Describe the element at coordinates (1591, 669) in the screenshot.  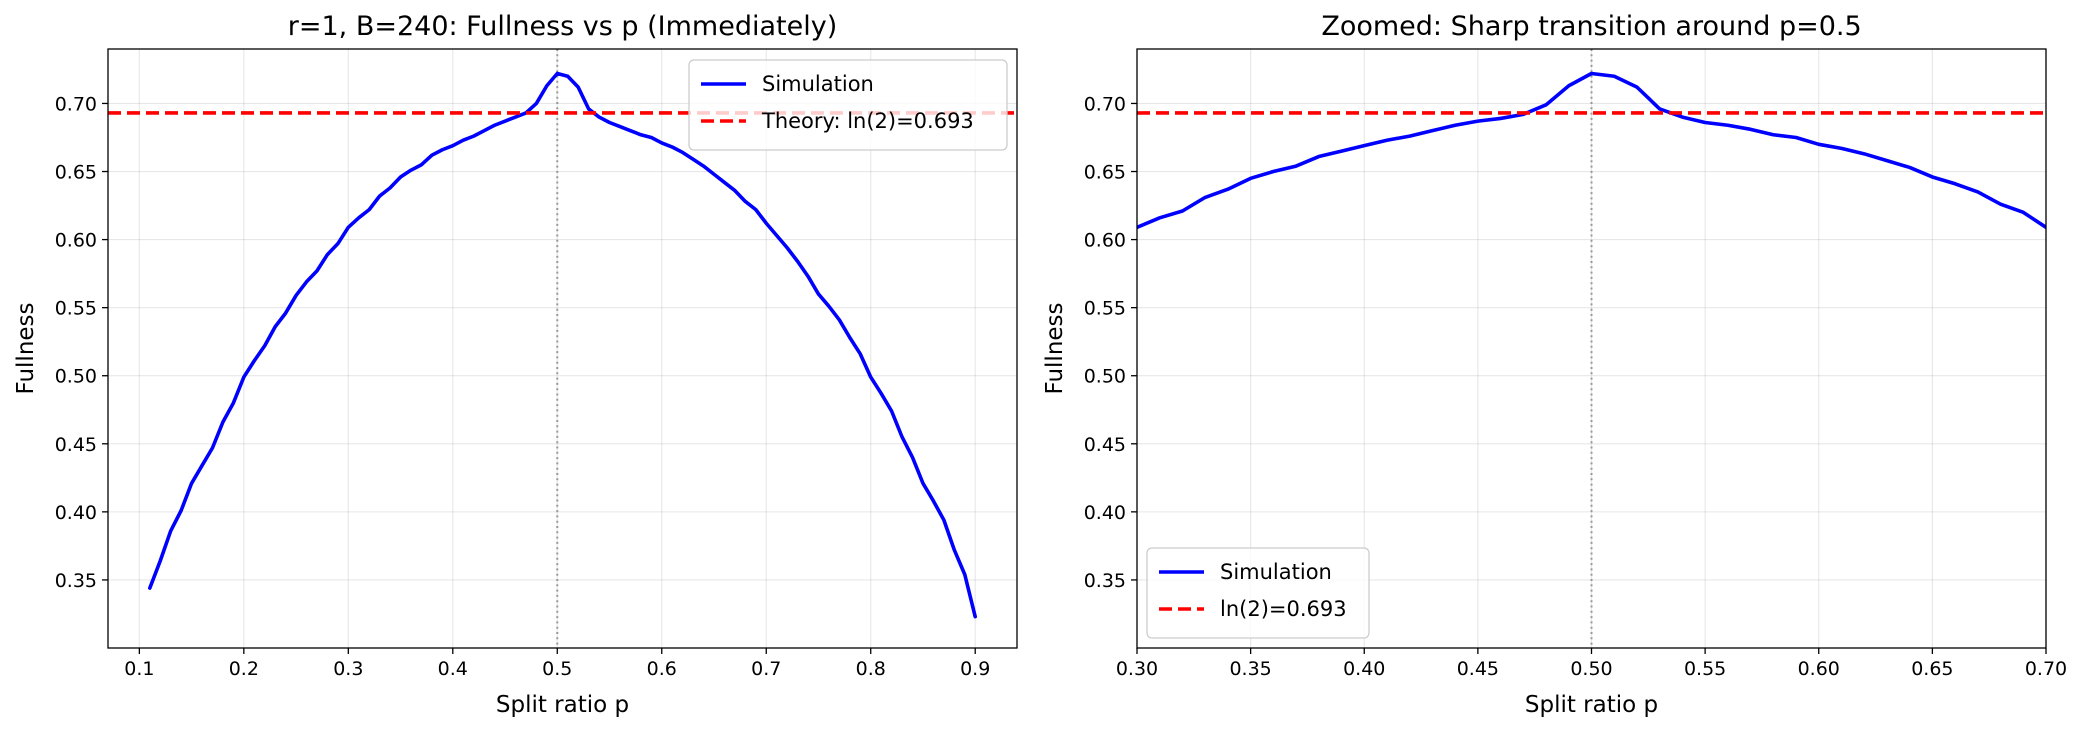
I see `x-tick-label: 0.50` at that location.